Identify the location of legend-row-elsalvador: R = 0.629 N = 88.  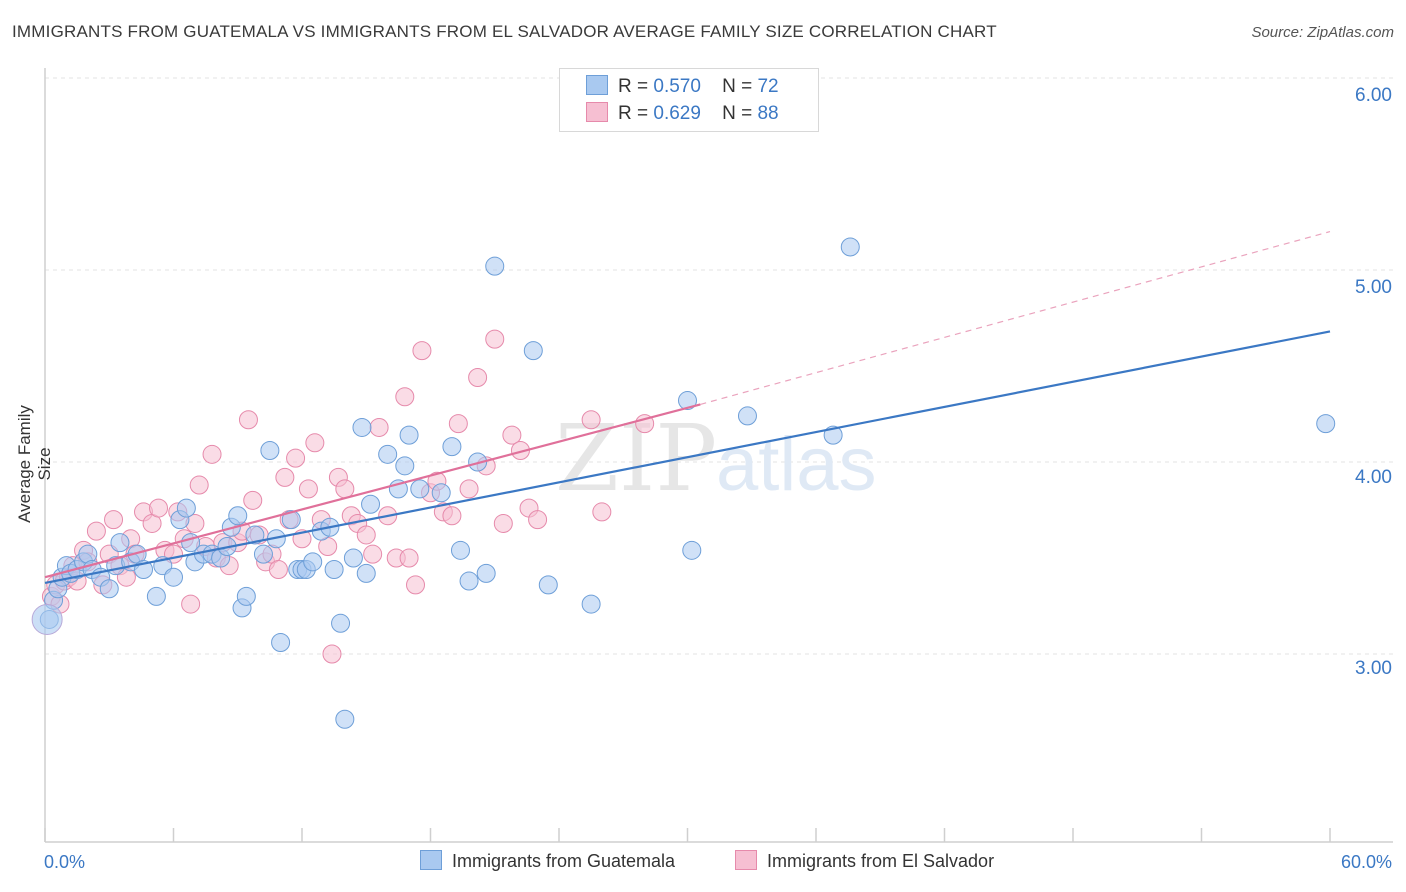
(682, 114).